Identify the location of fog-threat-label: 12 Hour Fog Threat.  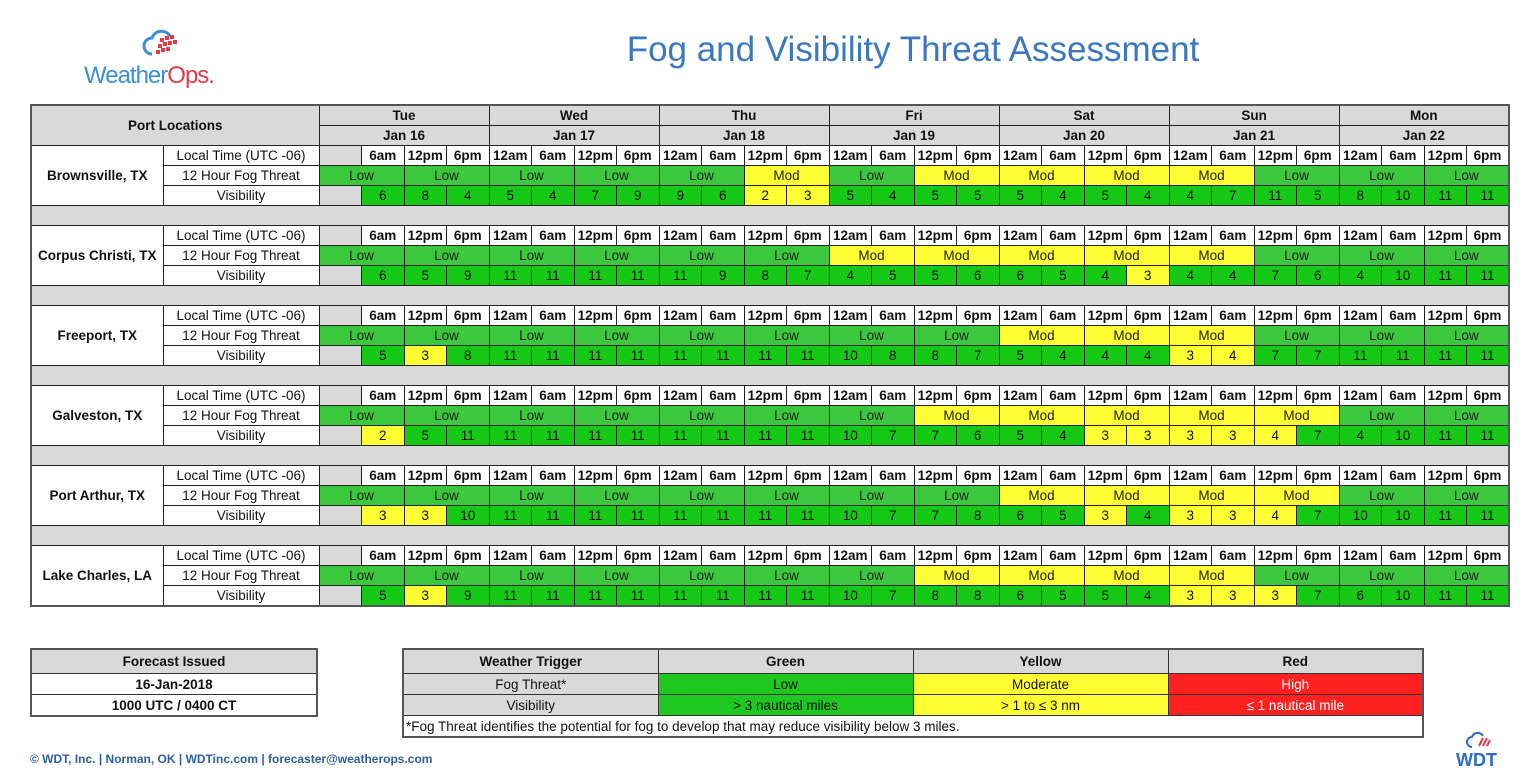
(241, 175).